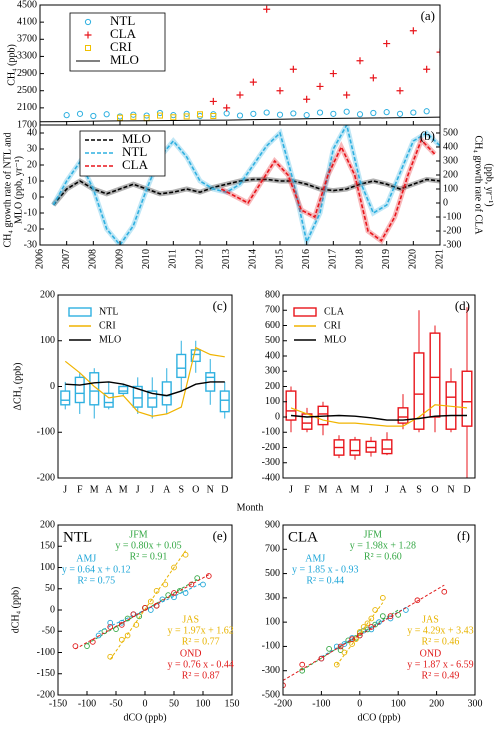 Image resolution: width=500 pixels, height=729 pixels. What do you see at coordinates (272, 325) in the screenshot?
I see `y-tick-label: 600` at bounding box center [272, 325].